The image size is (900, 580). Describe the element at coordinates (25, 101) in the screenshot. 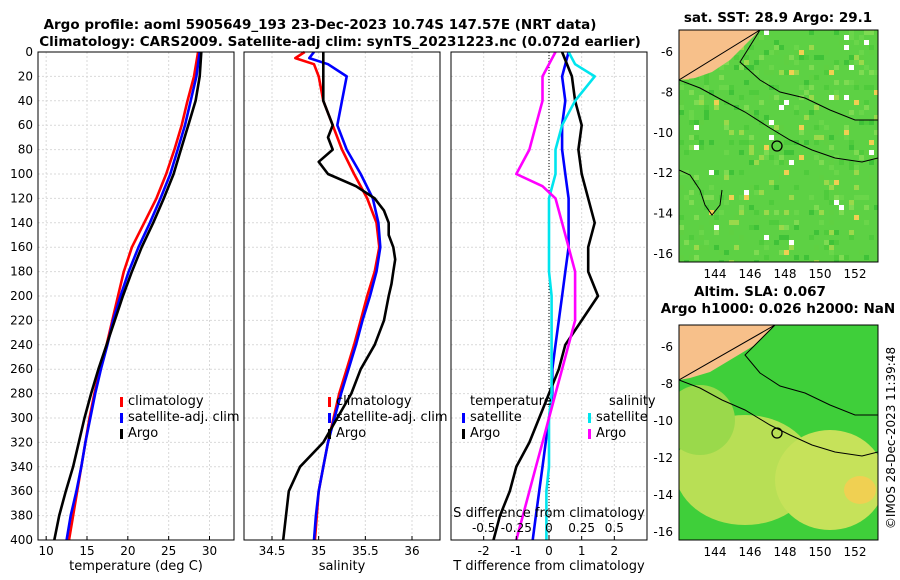

I see `y-tick-label: 40` at that location.